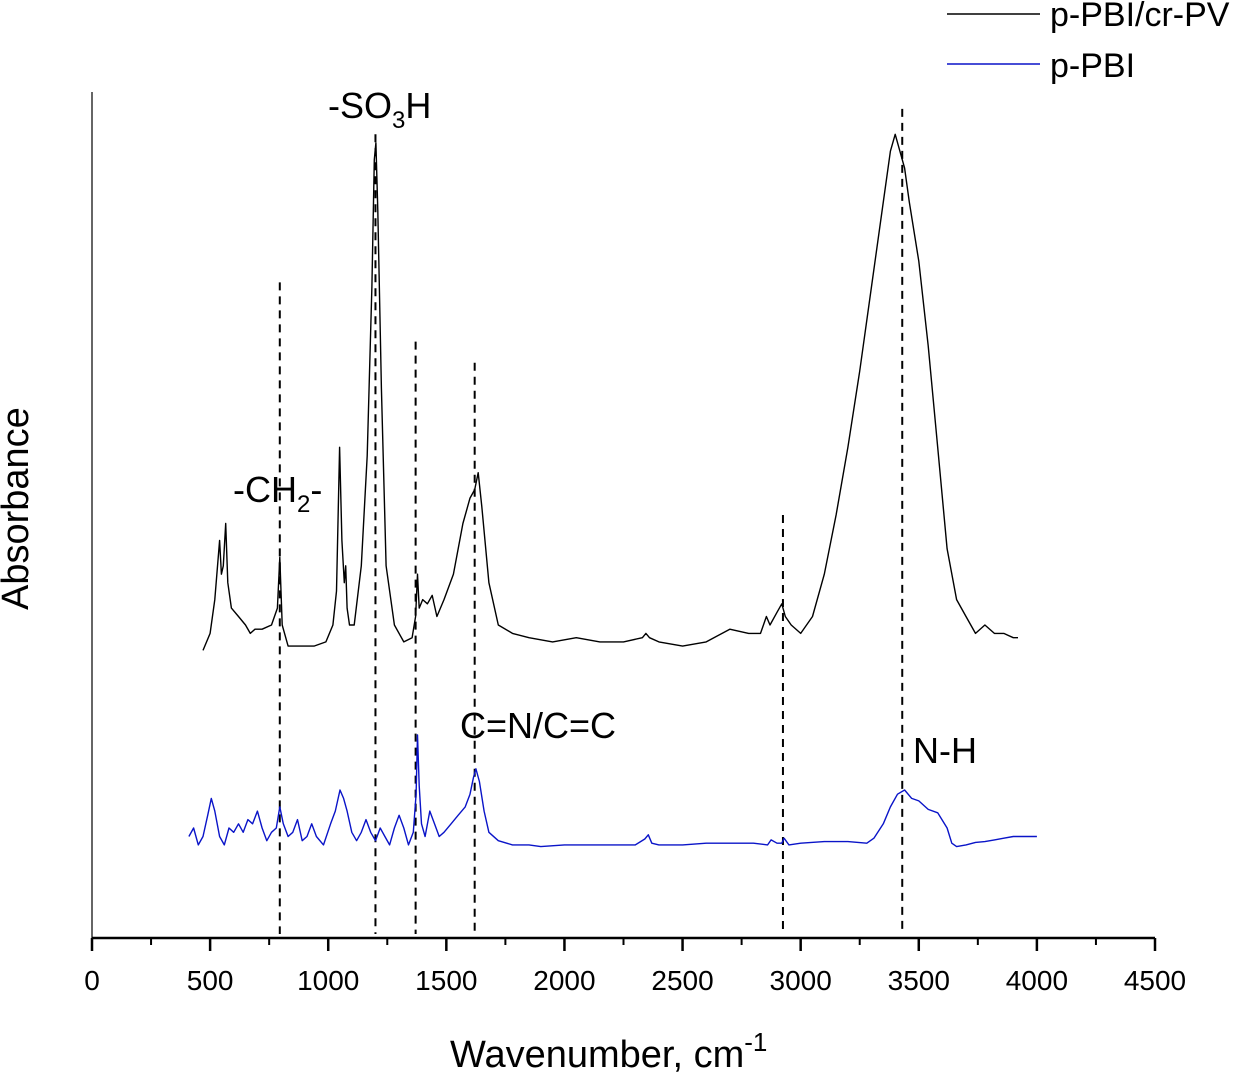  What do you see at coordinates (1037, 980) in the screenshot?
I see `x-tick-label: 4000` at bounding box center [1037, 980].